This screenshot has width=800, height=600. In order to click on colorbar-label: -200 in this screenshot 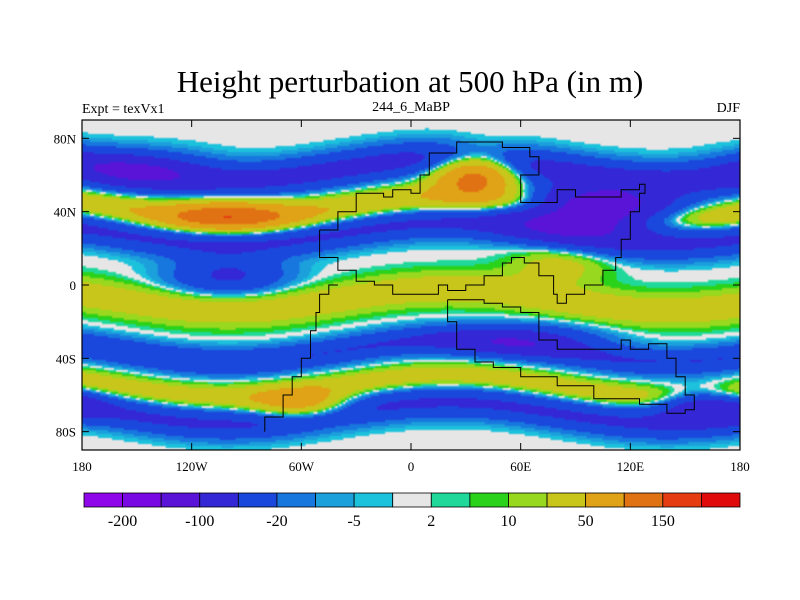, I will do `click(122, 521)`.